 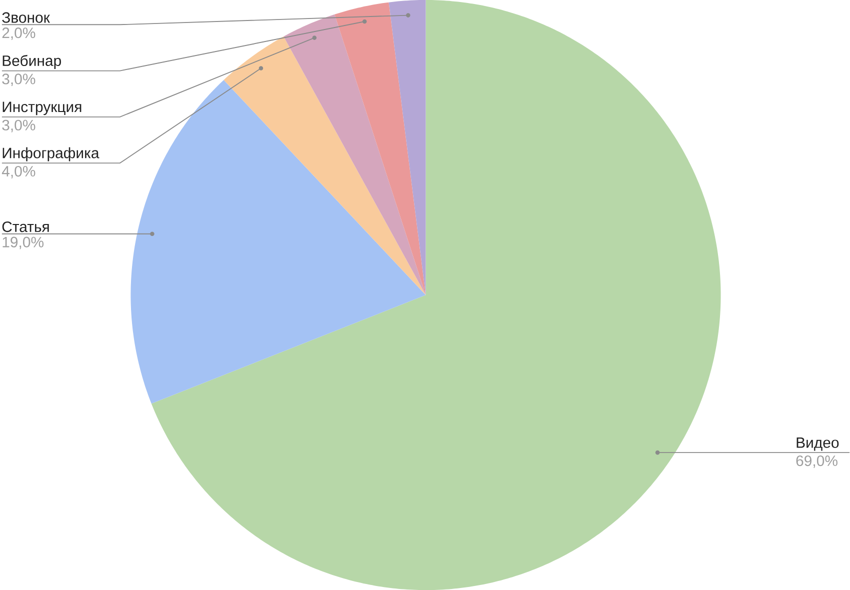 What do you see at coordinates (51, 154) in the screenshot?
I see `slice-label: Инфографика` at bounding box center [51, 154].